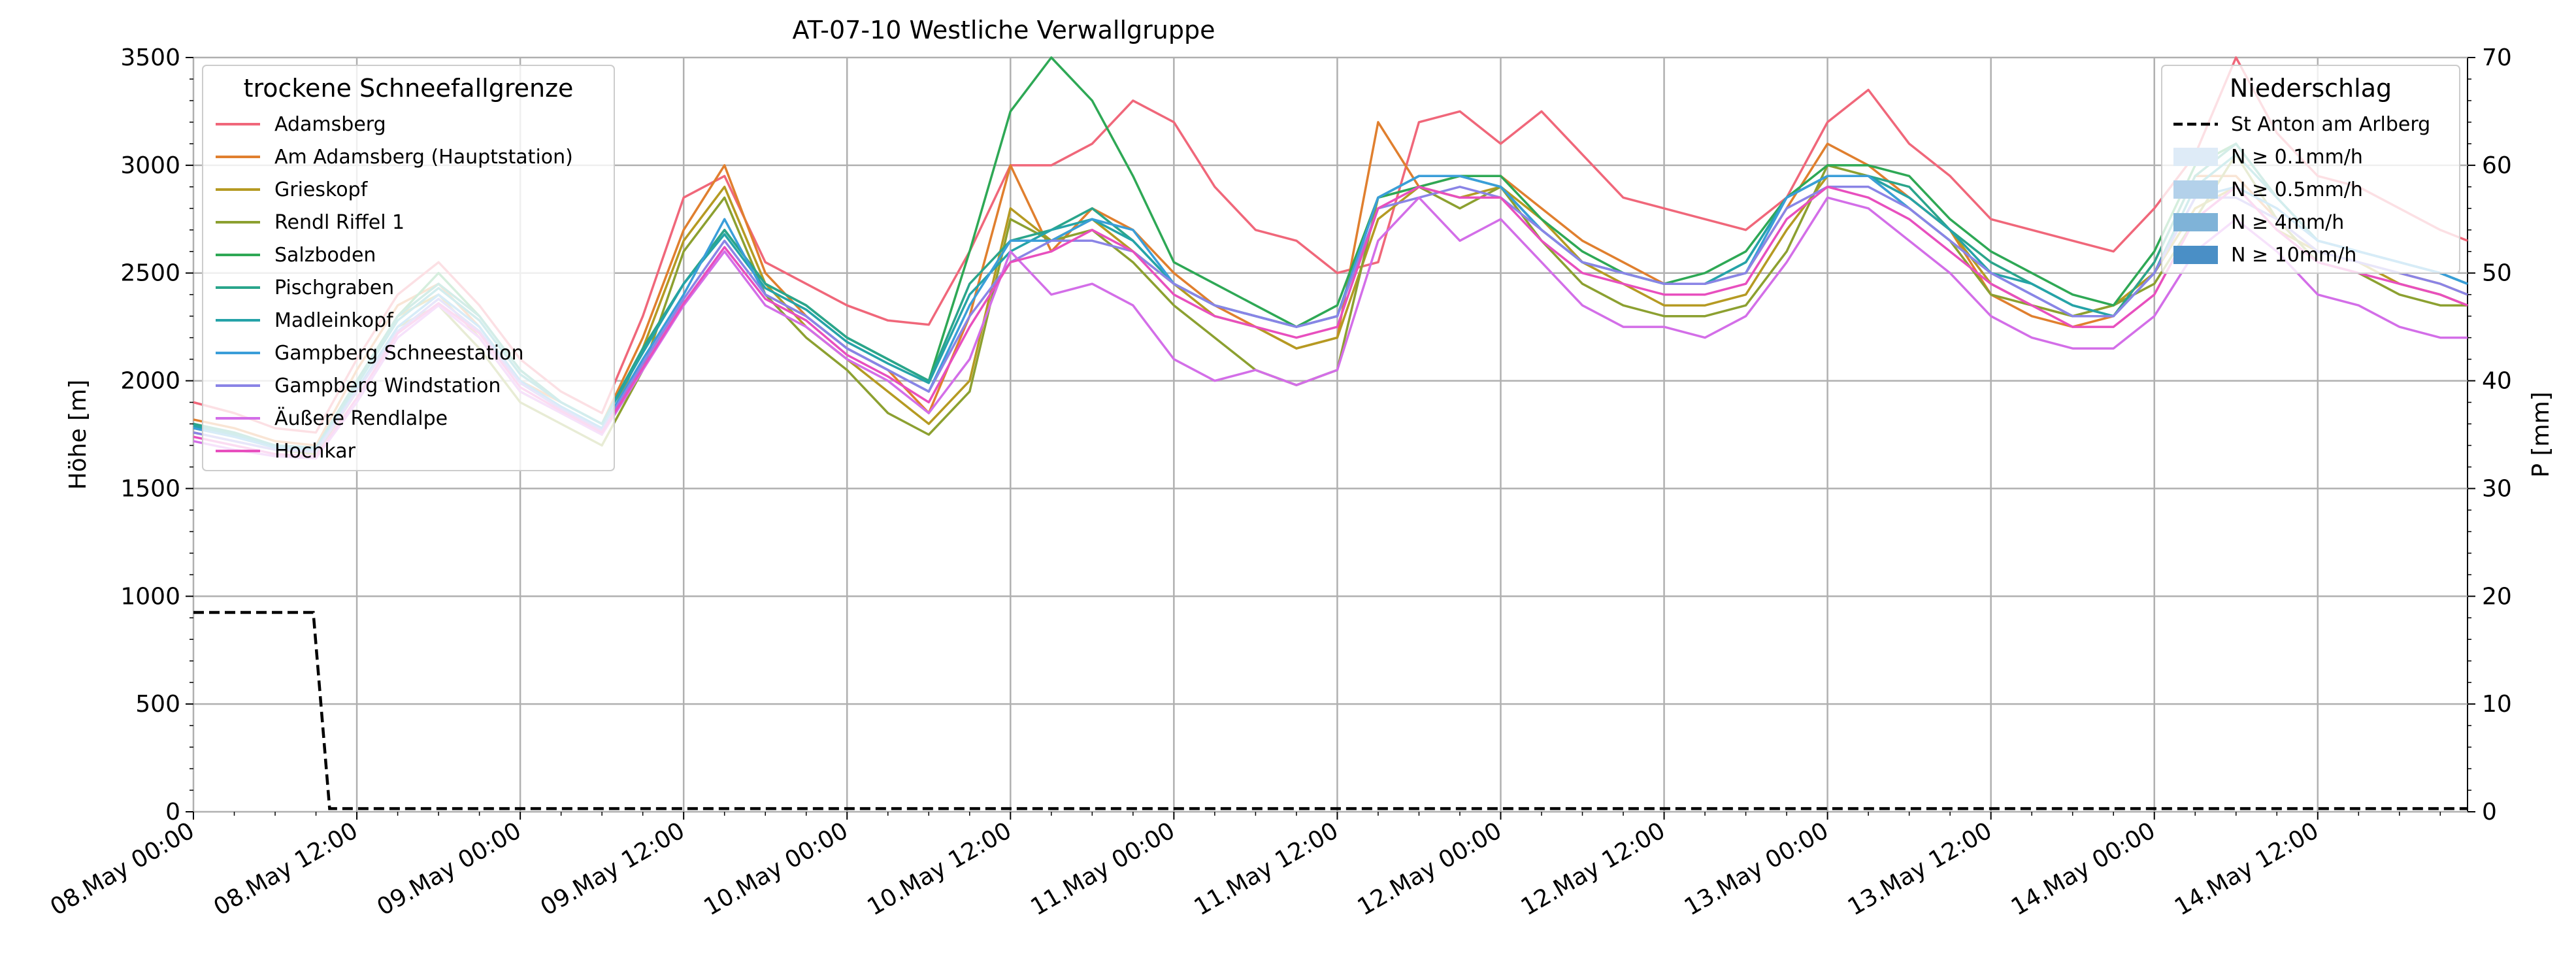 This screenshot has width=2576, height=968. What do you see at coordinates (150, 381) in the screenshot?
I see `y-tick-label: 2000` at bounding box center [150, 381].